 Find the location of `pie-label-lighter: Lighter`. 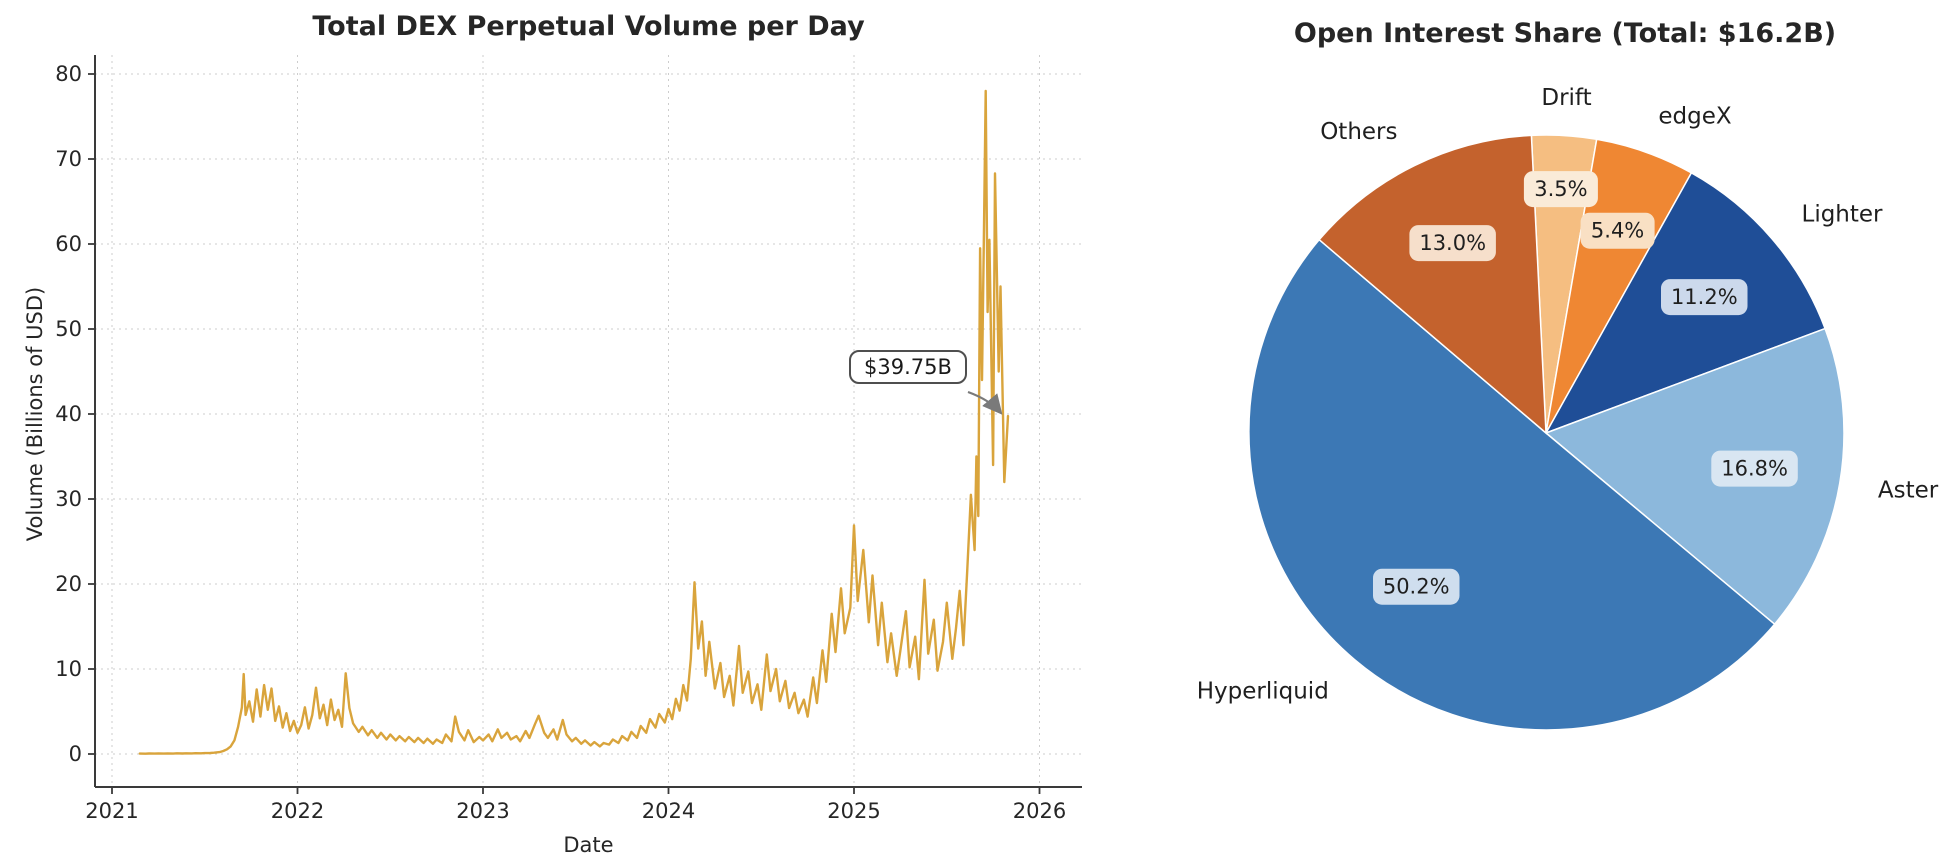

pie-label-lighter: Lighter is located at coordinates (1843, 215).